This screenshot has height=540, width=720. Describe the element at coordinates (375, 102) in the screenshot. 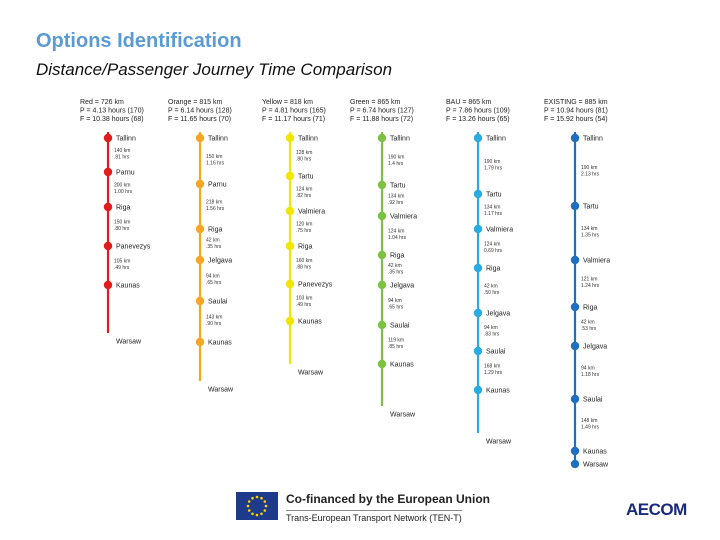

I see `route-header-line: Green = 865 km` at that location.